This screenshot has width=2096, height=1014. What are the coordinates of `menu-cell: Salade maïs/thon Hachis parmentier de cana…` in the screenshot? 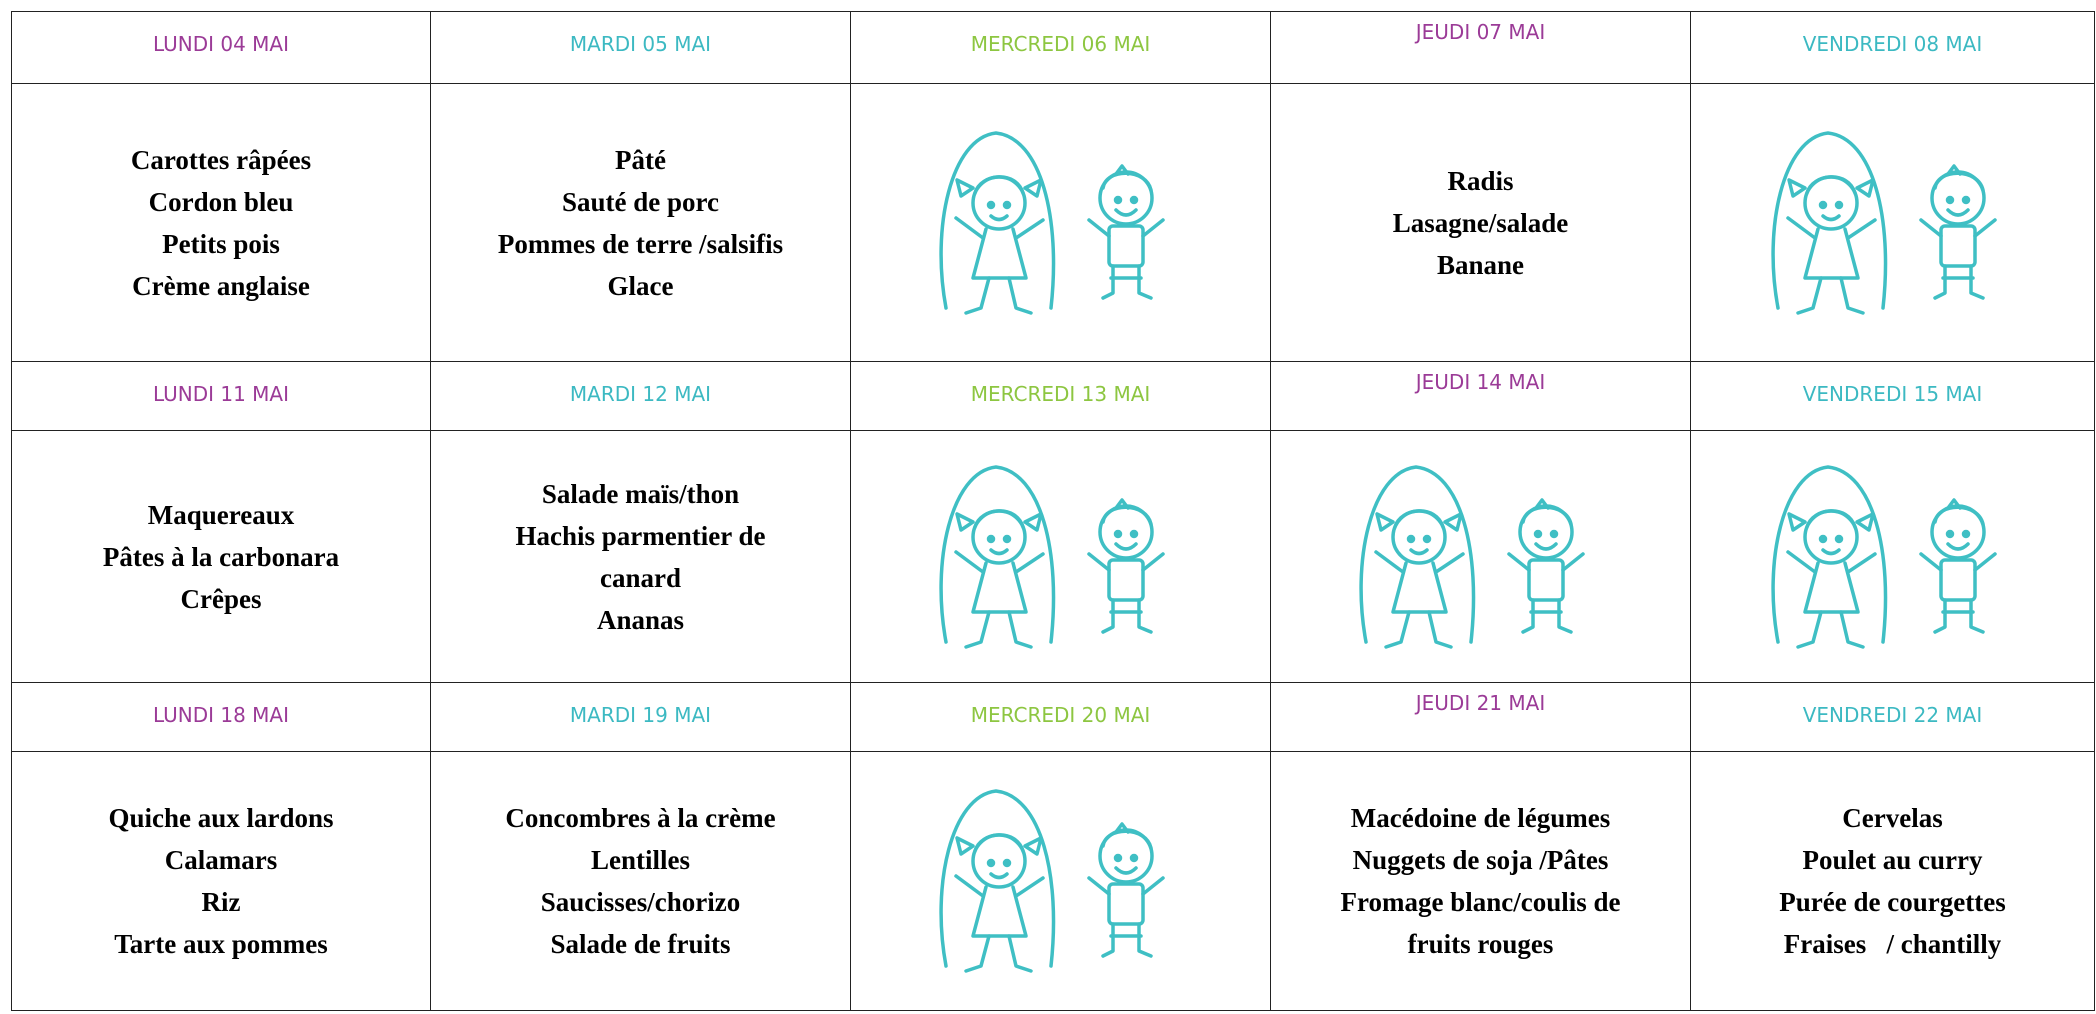 It's located at (640, 556).